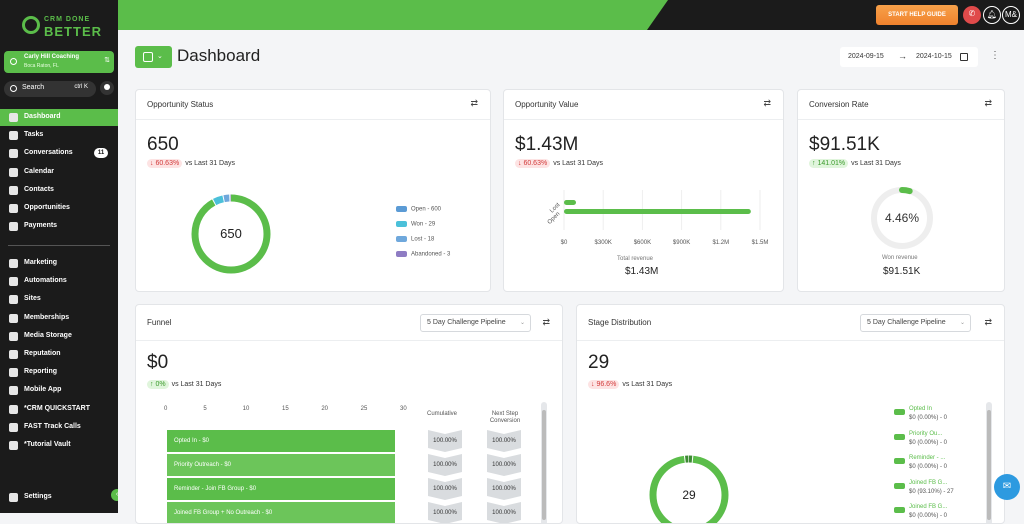 This screenshot has width=1024, height=524. What do you see at coordinates (972, 15) in the screenshot?
I see `phone-icon: ✆` at bounding box center [972, 15].